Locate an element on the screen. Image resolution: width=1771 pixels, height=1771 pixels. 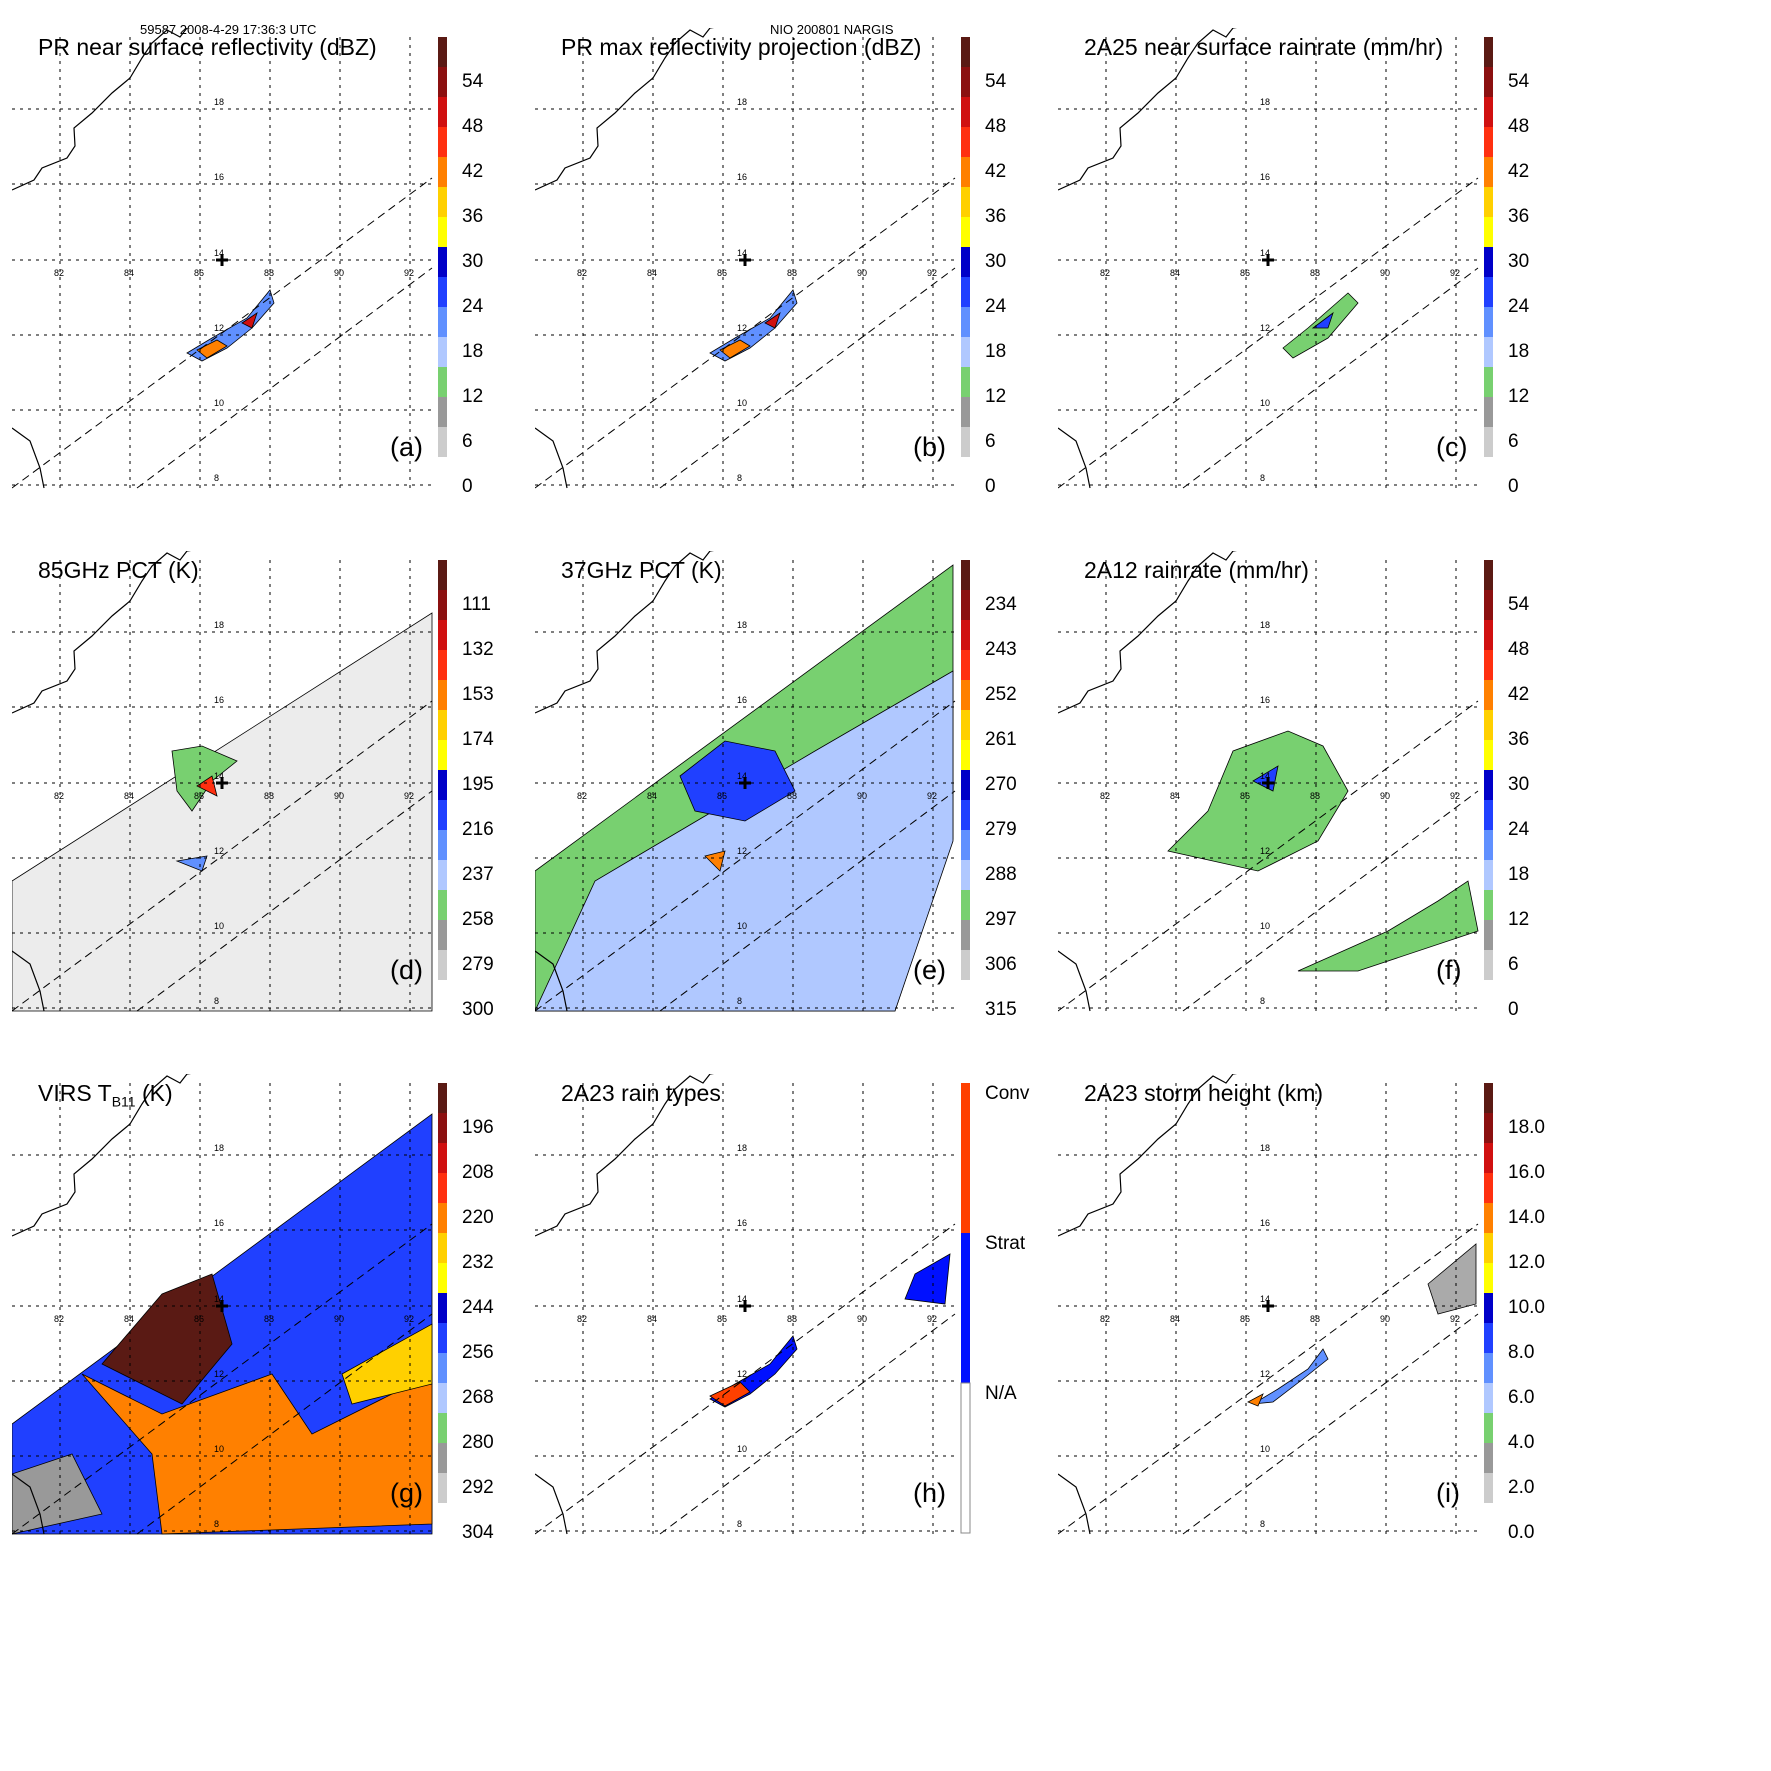
panel-title-text: 2A23 rain types is located at coordinates (641, 1093).